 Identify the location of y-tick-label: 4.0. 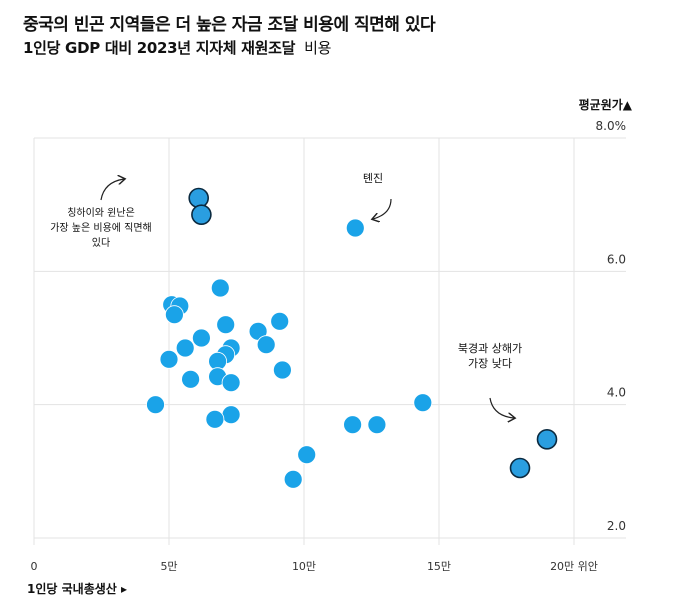
(616, 393).